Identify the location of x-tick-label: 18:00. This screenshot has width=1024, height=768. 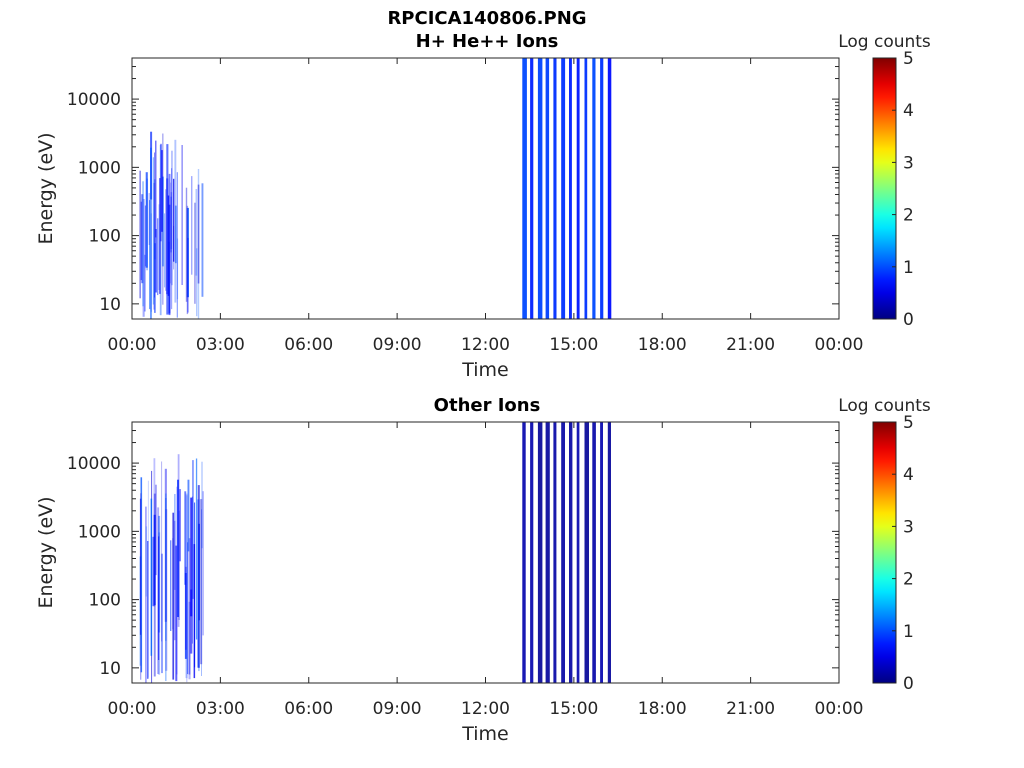
(662, 345).